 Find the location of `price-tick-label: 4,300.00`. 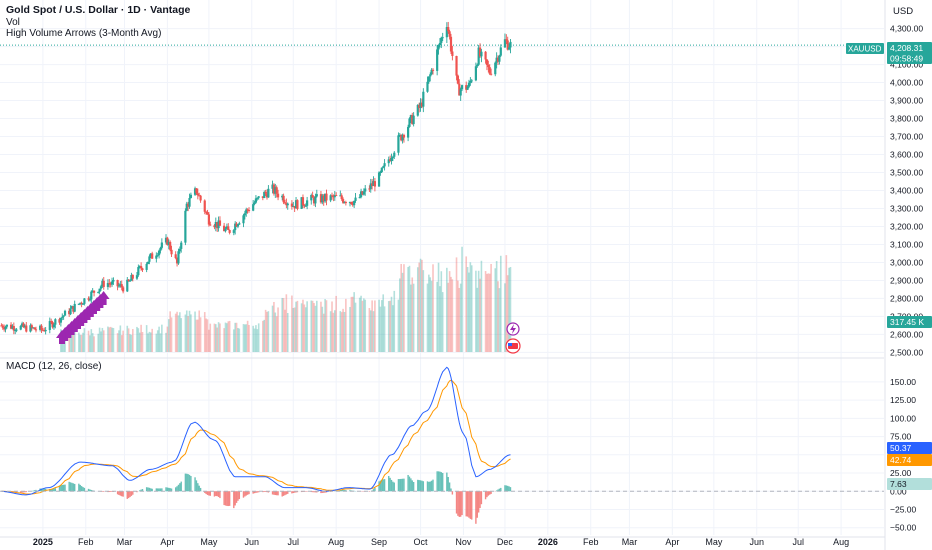

price-tick-label: 4,300.00 is located at coordinates (906, 29).